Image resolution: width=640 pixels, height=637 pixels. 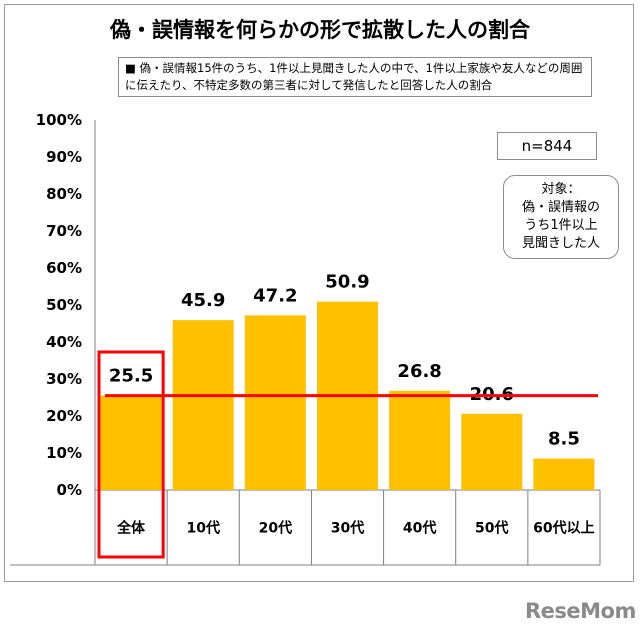 What do you see at coordinates (491, 528) in the screenshot?
I see `category-label: 50代` at bounding box center [491, 528].